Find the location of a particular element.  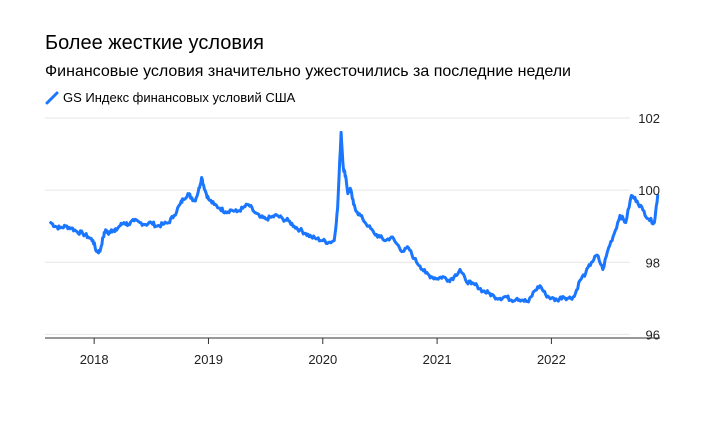

y-tick-label: 96 is located at coordinates (653, 334).